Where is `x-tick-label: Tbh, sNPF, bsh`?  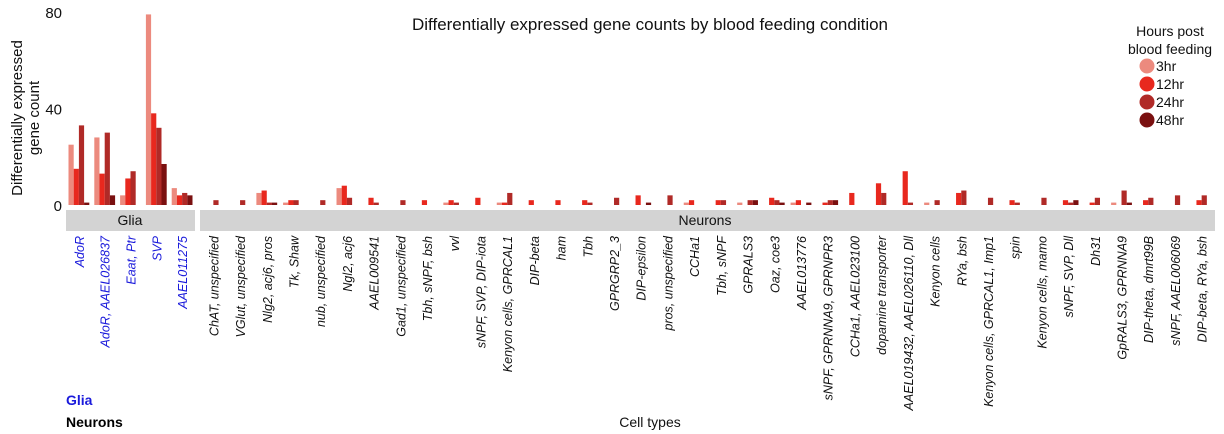 x-tick-label: Tbh, sNPF, bsh is located at coordinates (428, 278).